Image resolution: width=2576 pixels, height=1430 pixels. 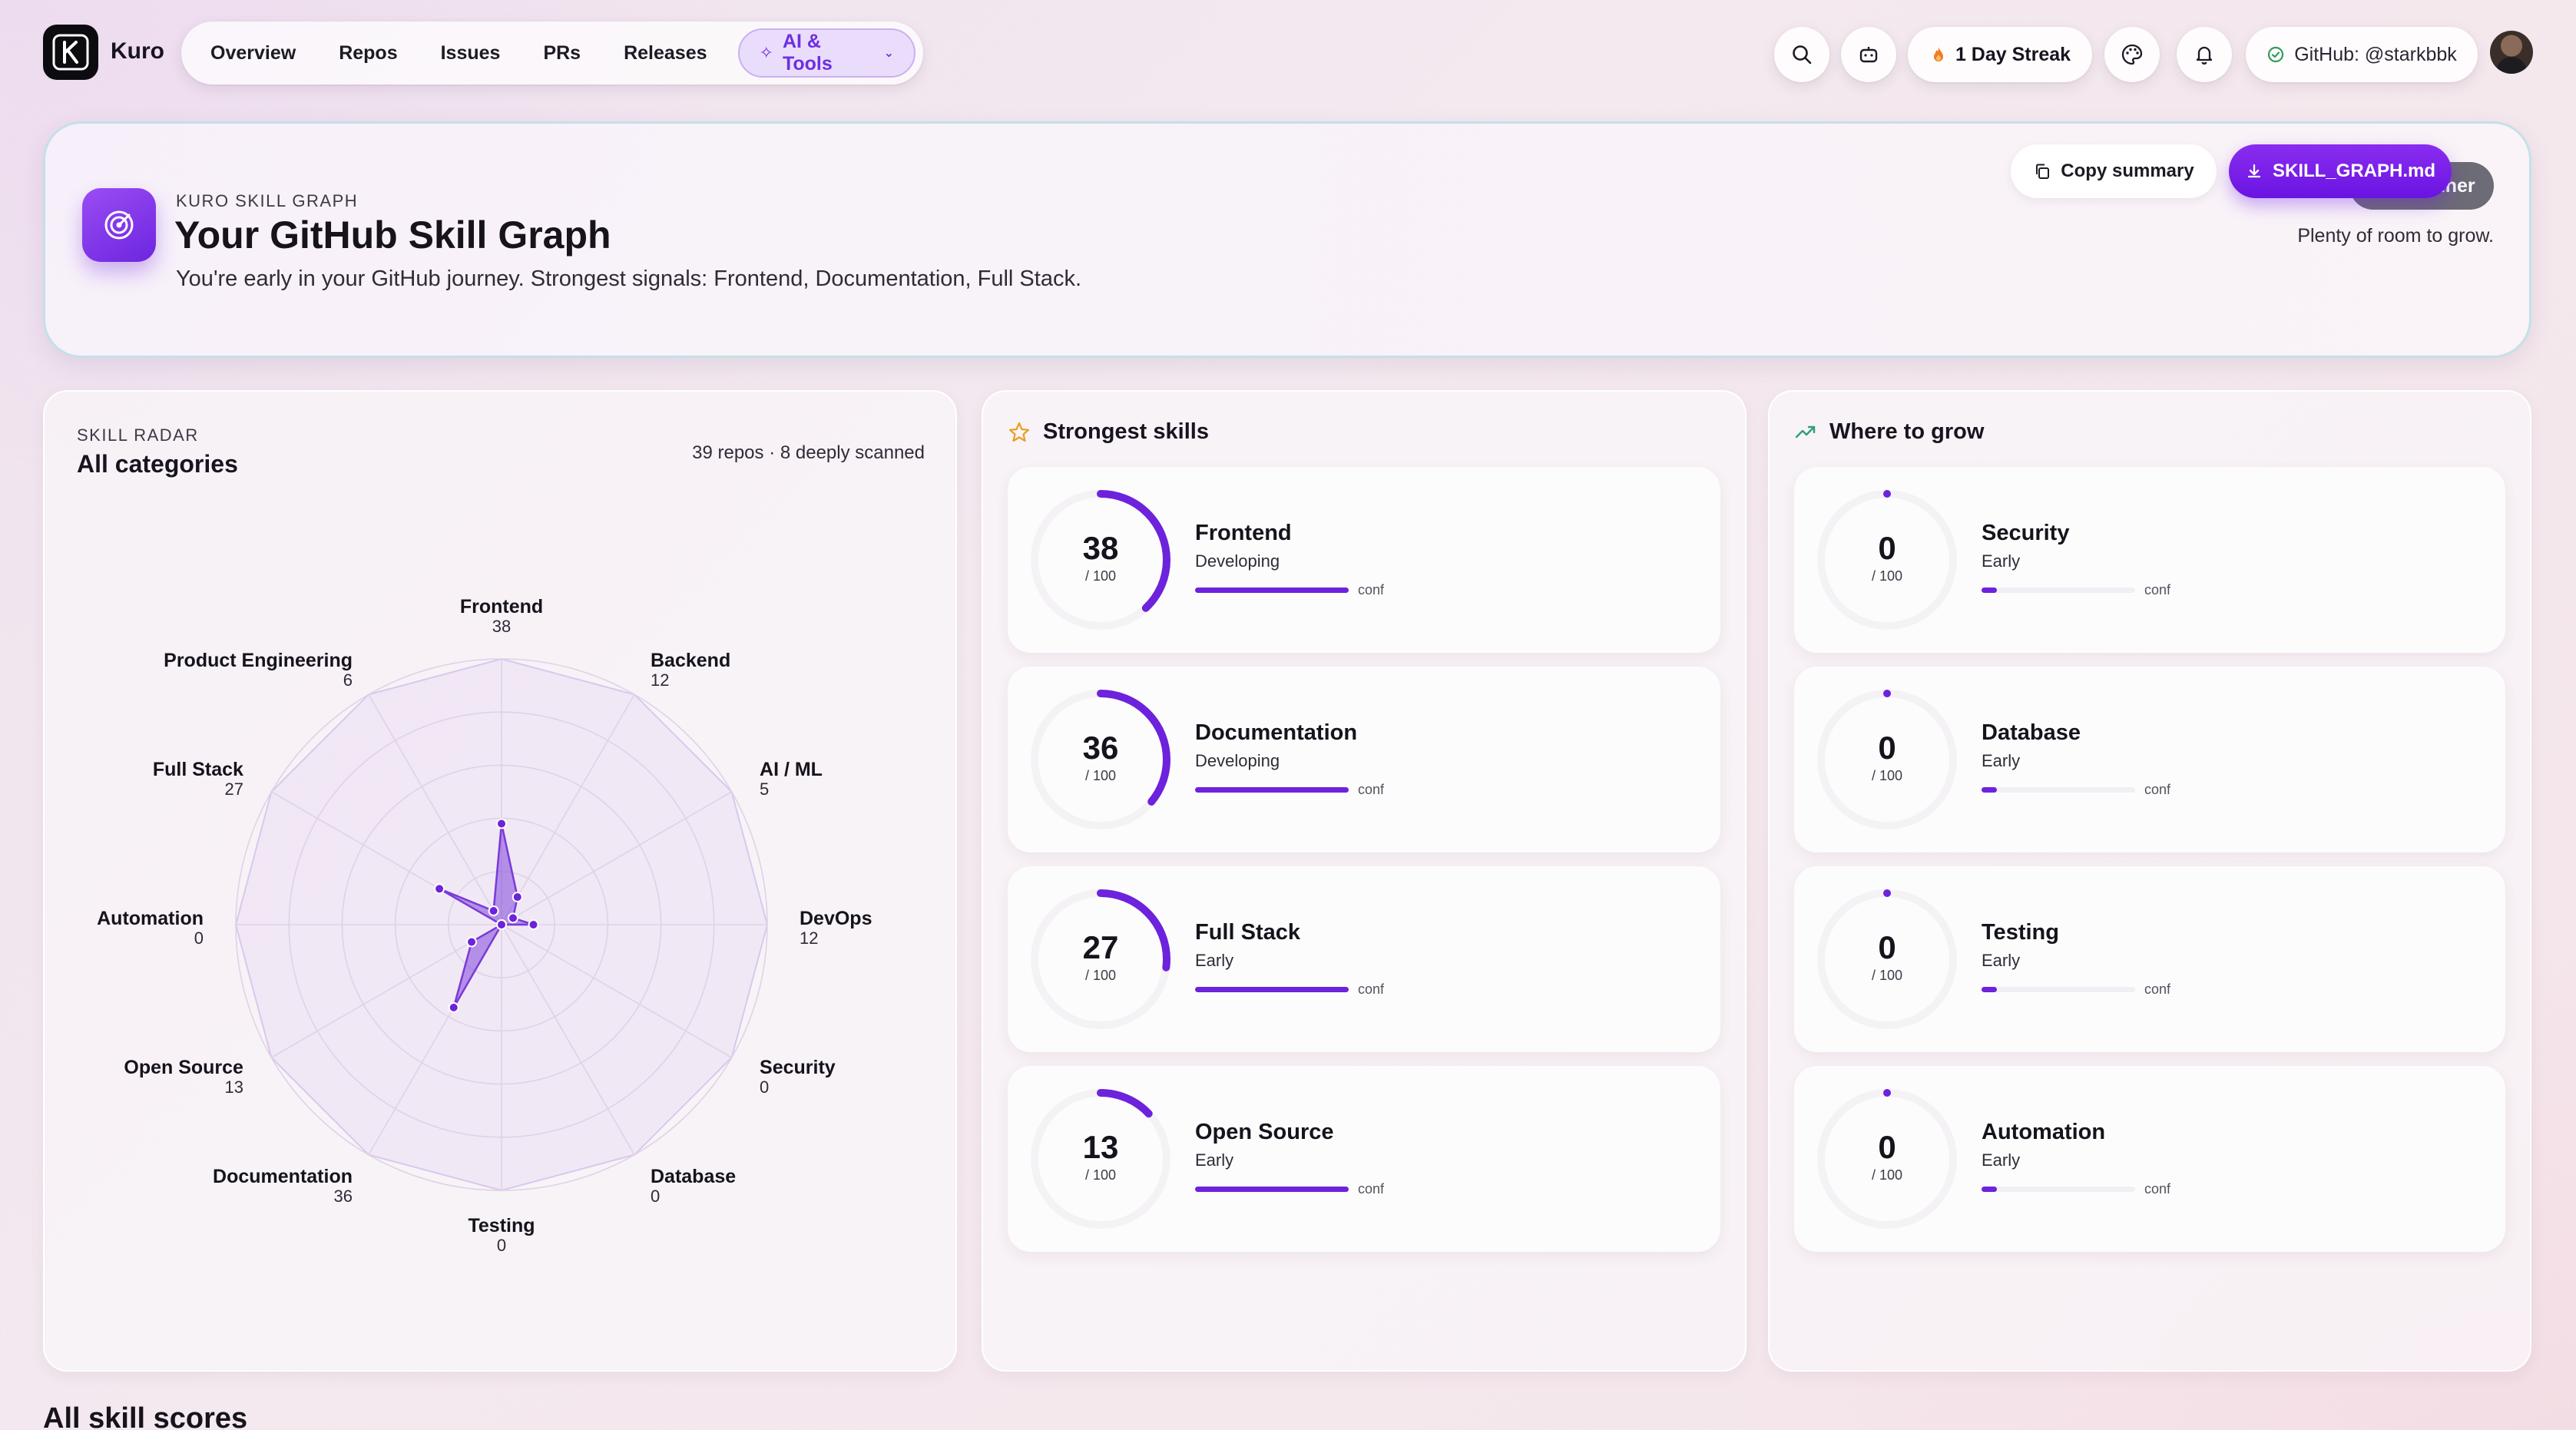 I want to click on skill-card: 36 / 100 Documentation Developing conf, so click(x=1364, y=759).